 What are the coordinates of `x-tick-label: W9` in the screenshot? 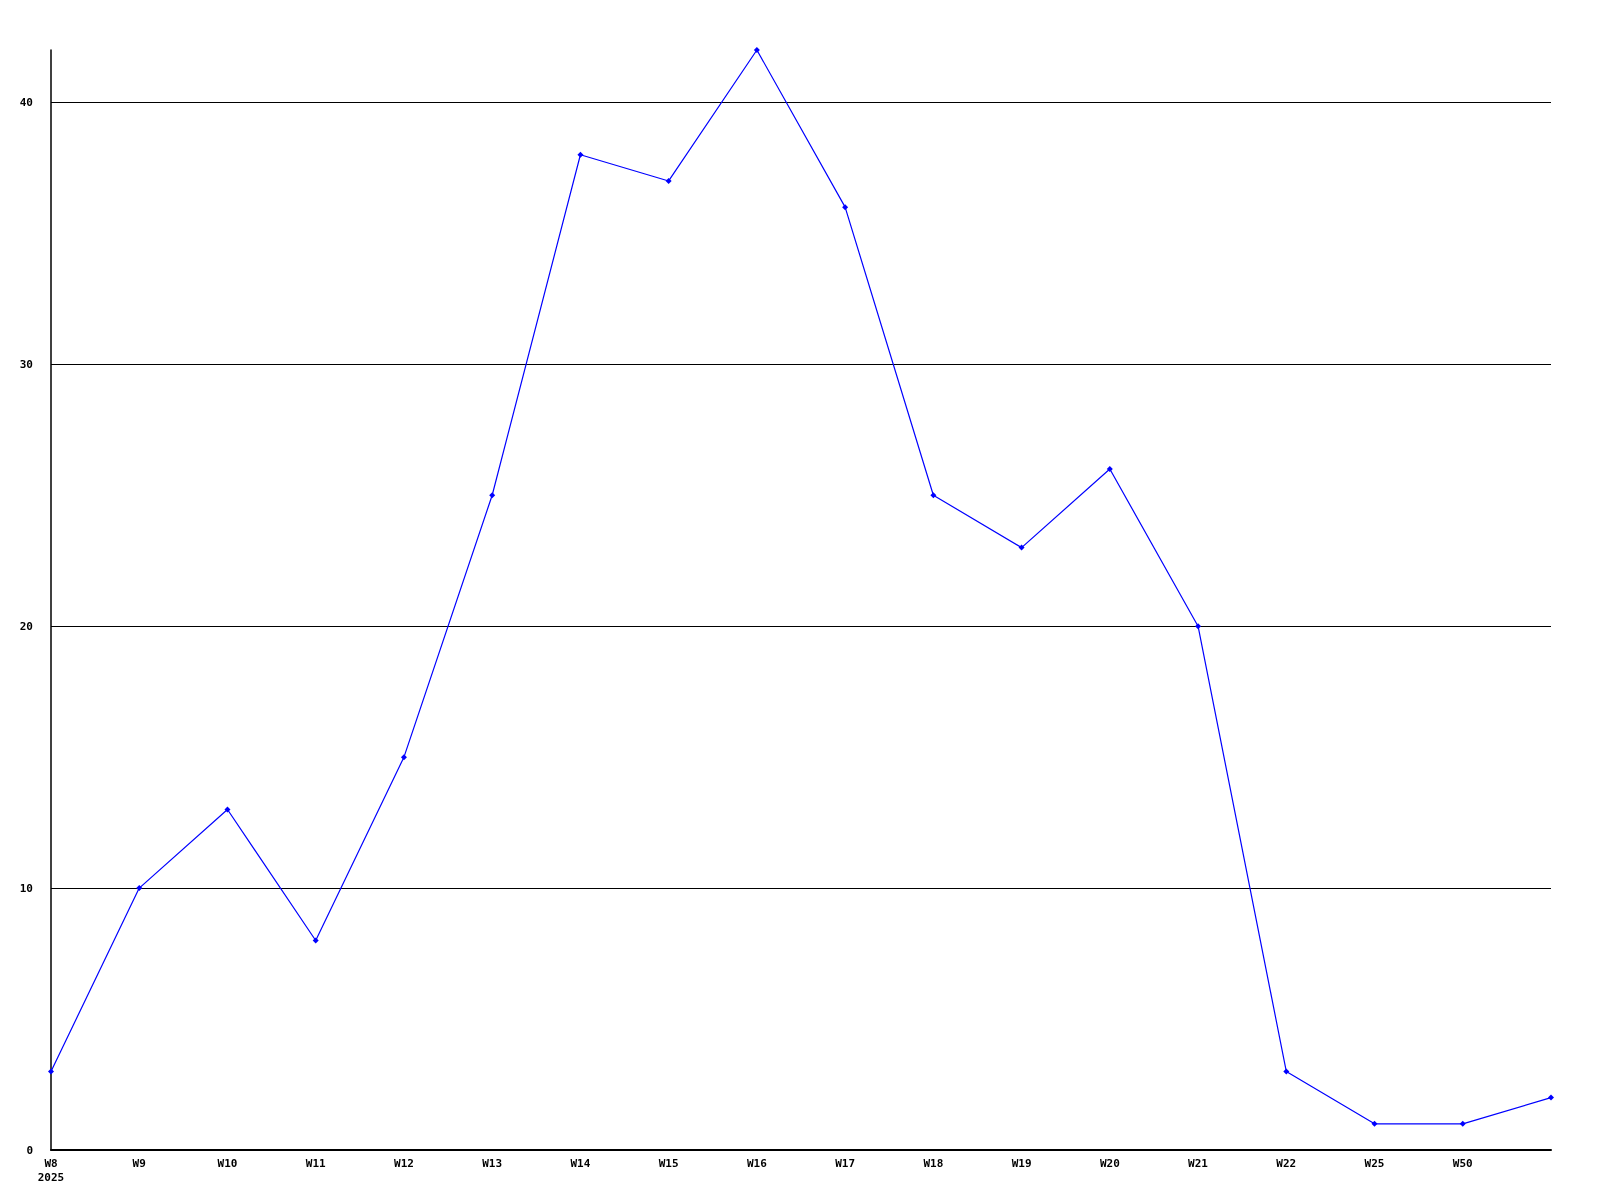 It's located at (139, 1163).